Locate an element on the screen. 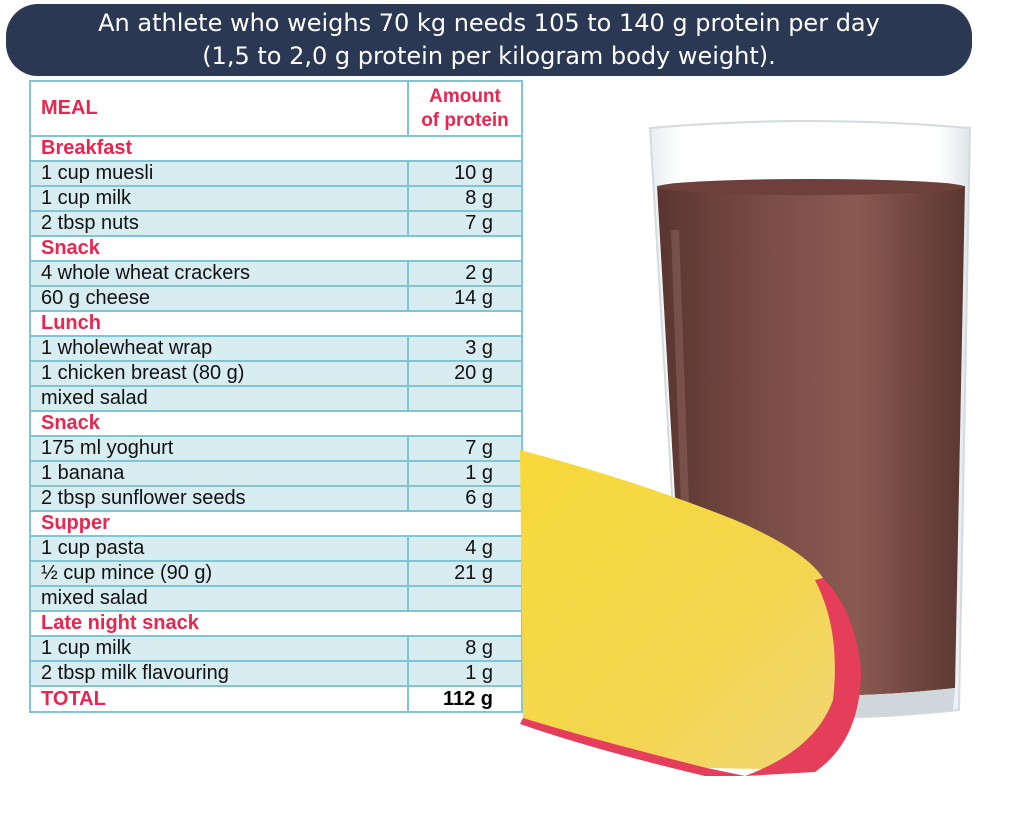  section-row: Breakfast is located at coordinates (276, 148).